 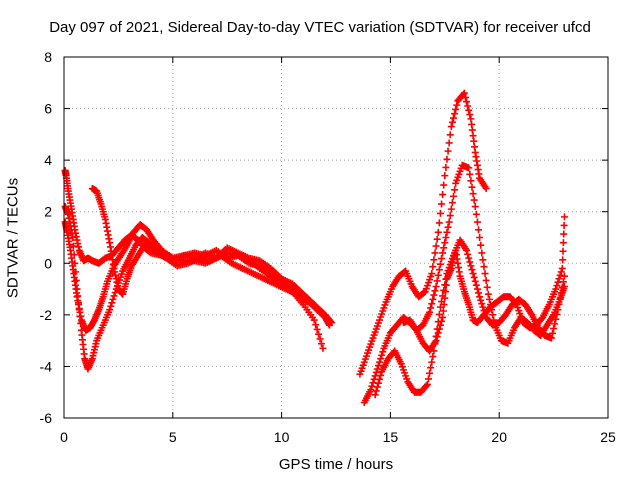 What do you see at coordinates (46, 418) in the screenshot?
I see `y-tick-label: -6` at bounding box center [46, 418].